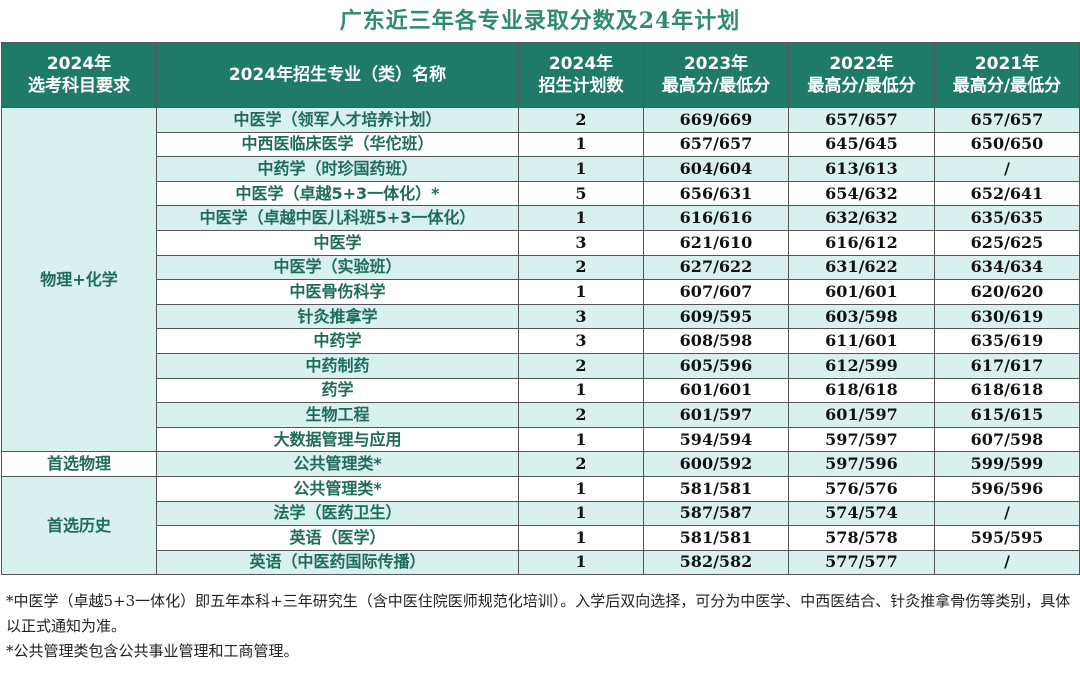  Describe the element at coordinates (337, 365) in the screenshot. I see `major-cell: 中药制药` at that location.